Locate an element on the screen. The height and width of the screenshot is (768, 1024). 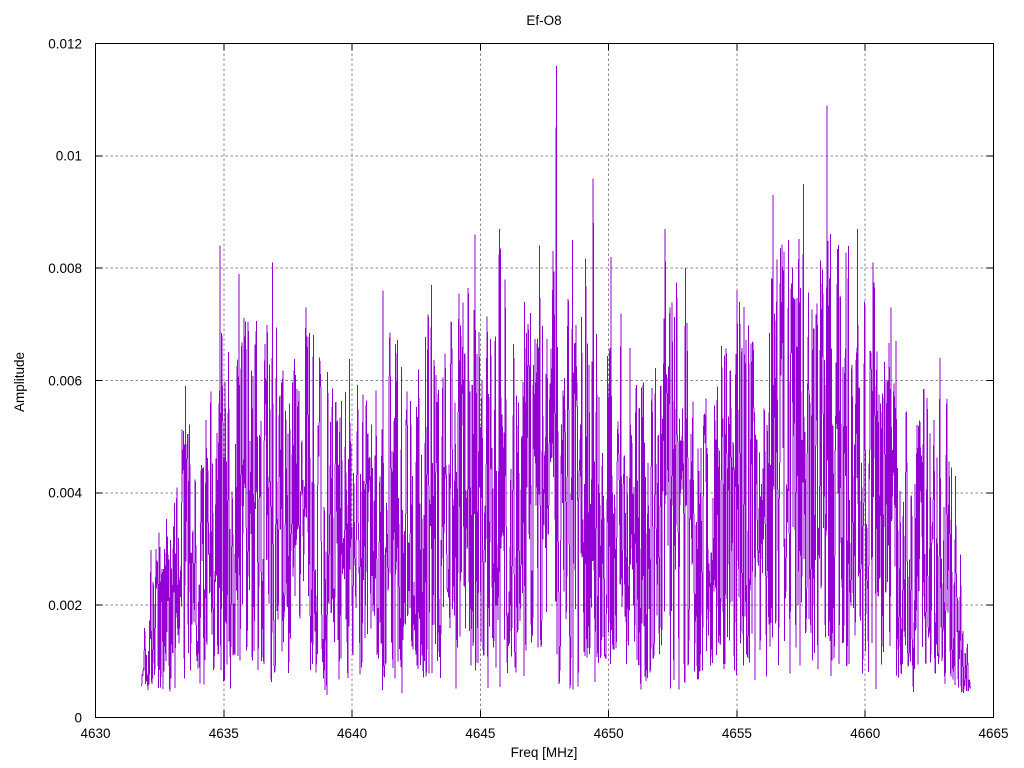
x-axis-label: Freq [MHz] is located at coordinates (544, 752).